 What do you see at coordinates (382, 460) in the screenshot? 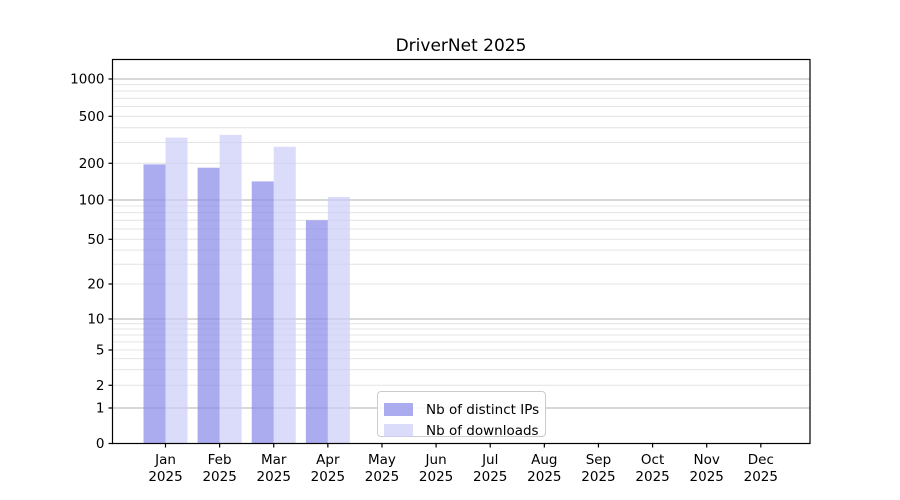
I see `x-tick-label-month-may: May` at bounding box center [382, 460].